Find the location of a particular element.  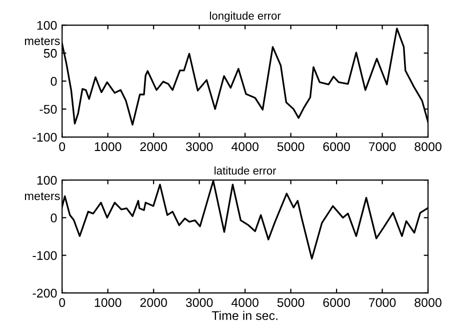

y-tick-label: 50 is located at coordinates (50, 53).